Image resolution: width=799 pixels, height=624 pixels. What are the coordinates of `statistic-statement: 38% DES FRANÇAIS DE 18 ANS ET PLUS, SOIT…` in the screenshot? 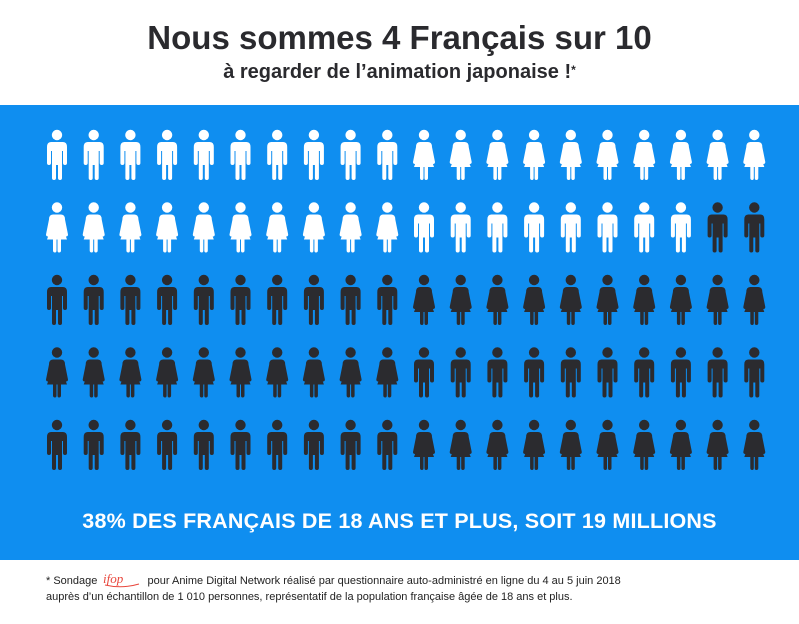 It's located at (399, 521).